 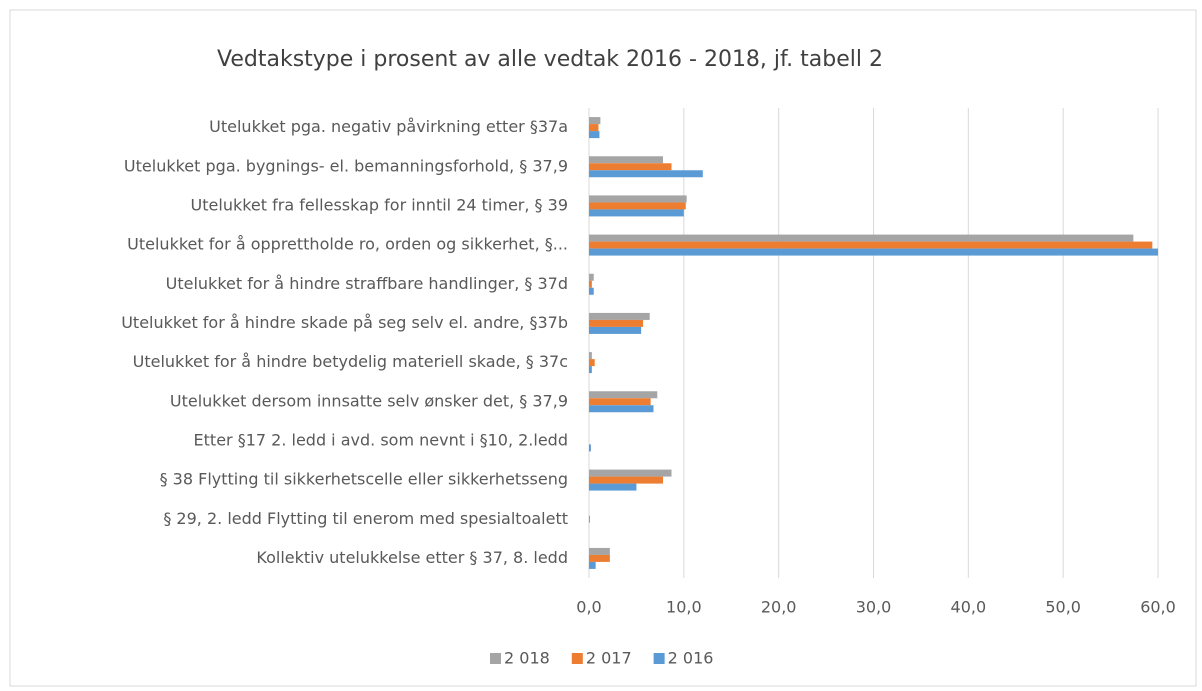 I want to click on x-tick-label: 10,0, so click(x=684, y=607).